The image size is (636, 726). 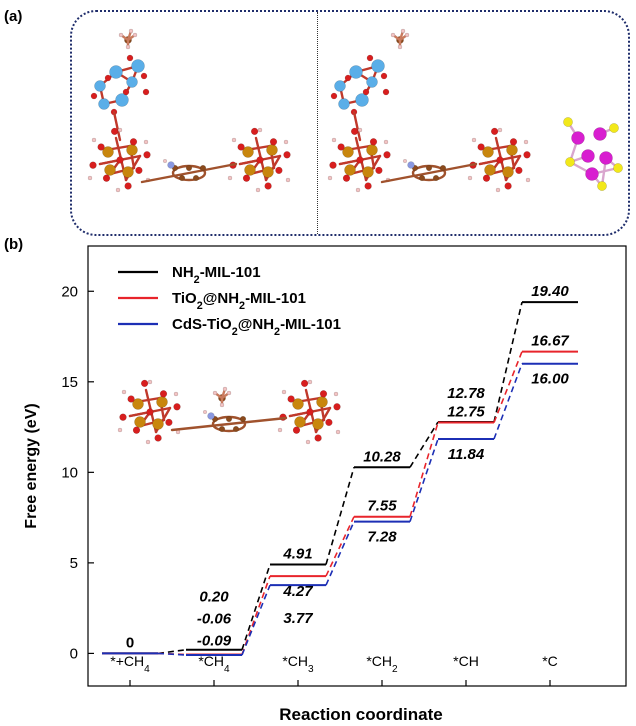 I want to click on data-label: 0.20, so click(x=214, y=596).